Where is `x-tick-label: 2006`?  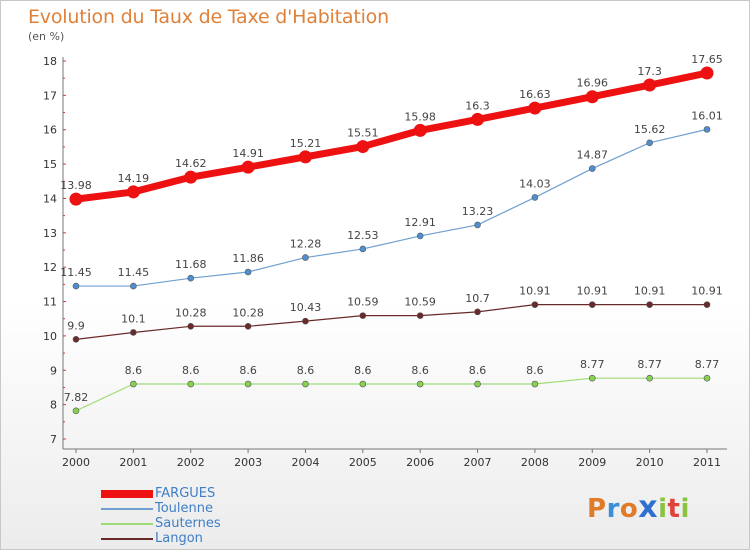
x-tick-label: 2006 is located at coordinates (420, 462).